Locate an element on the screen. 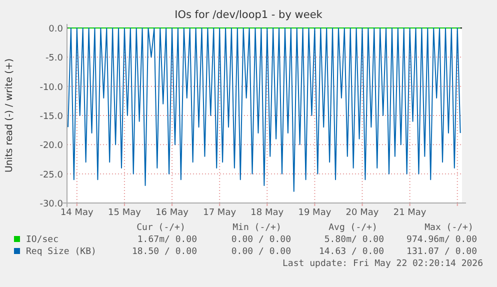  text: Cur (-/+) is located at coordinates (161, 228).